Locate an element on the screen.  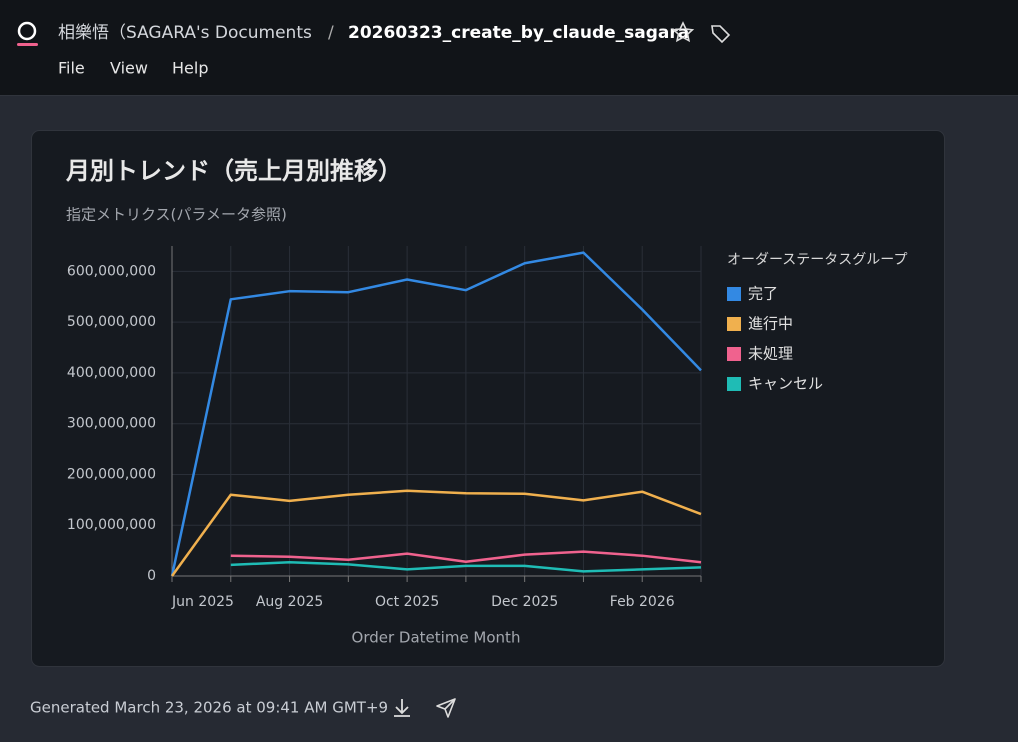
legend-label: 未処理 is located at coordinates (770, 354).